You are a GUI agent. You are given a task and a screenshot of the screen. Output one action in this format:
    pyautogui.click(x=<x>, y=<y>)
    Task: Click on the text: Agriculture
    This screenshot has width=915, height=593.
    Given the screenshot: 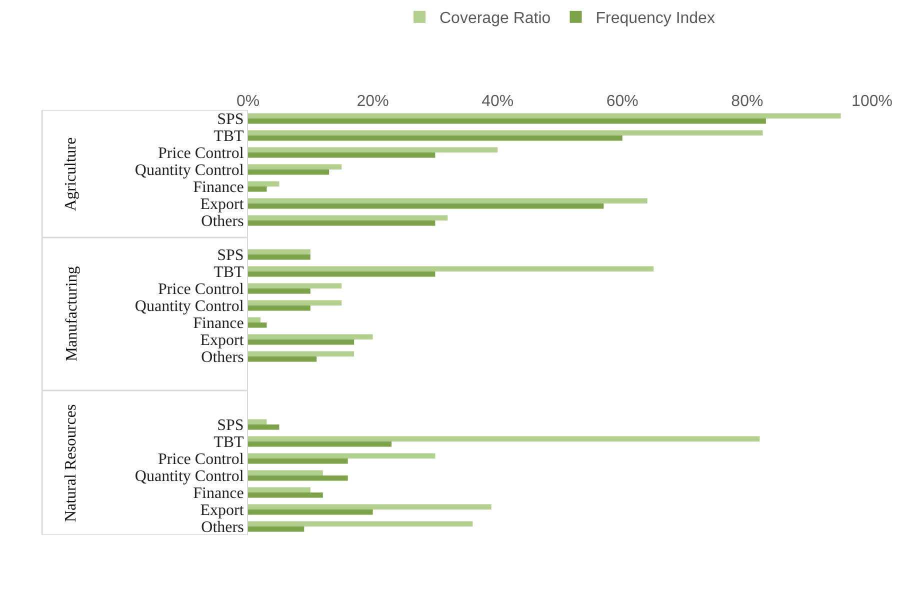 What is the action you would take?
    pyautogui.click(x=71, y=174)
    